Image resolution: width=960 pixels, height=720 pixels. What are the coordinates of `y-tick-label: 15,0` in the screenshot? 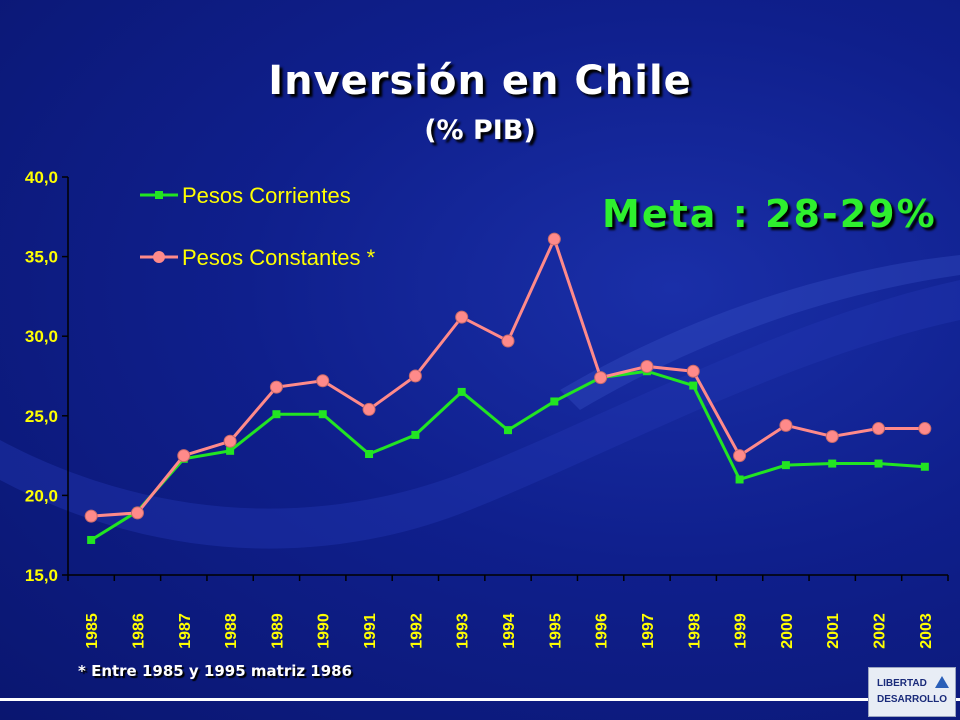 It's located at (41, 575).